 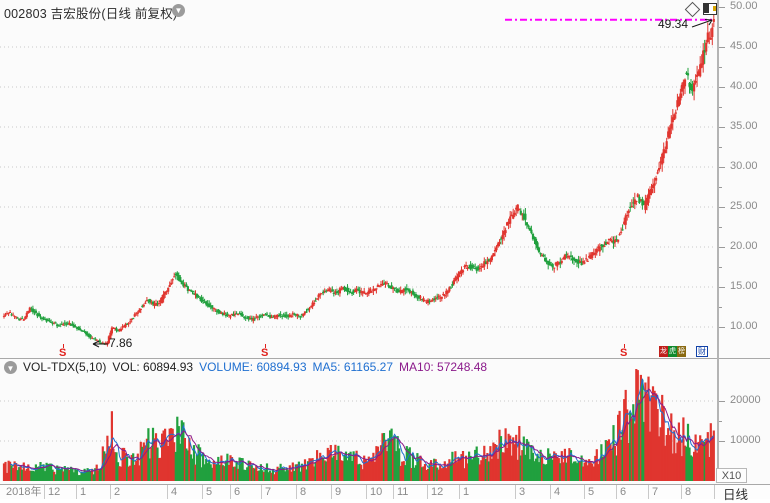 I want to click on date-axis-label: 5, so click(x=209, y=492).